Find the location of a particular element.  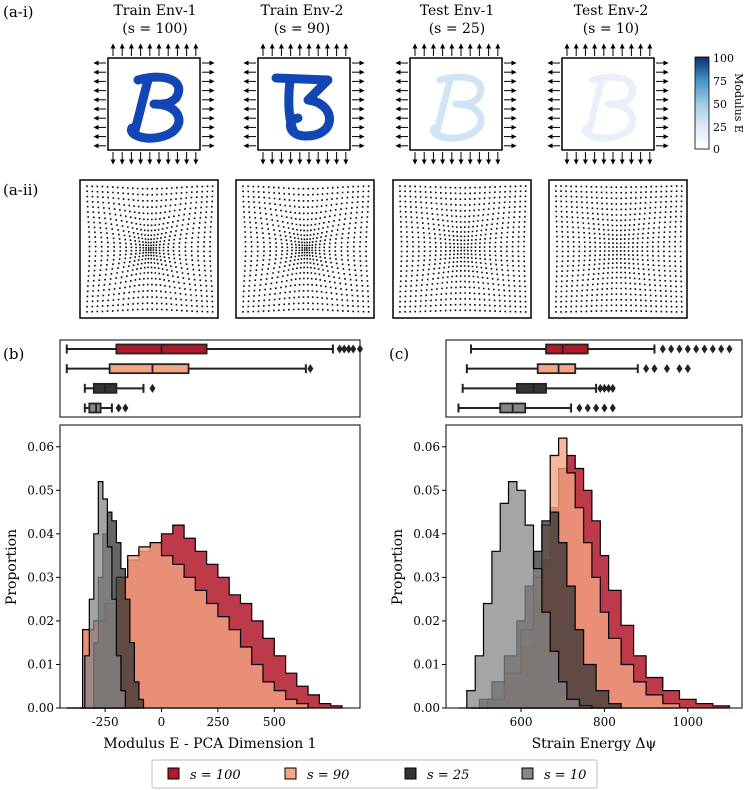

boxplot-frame-c is located at coordinates (594, 378).